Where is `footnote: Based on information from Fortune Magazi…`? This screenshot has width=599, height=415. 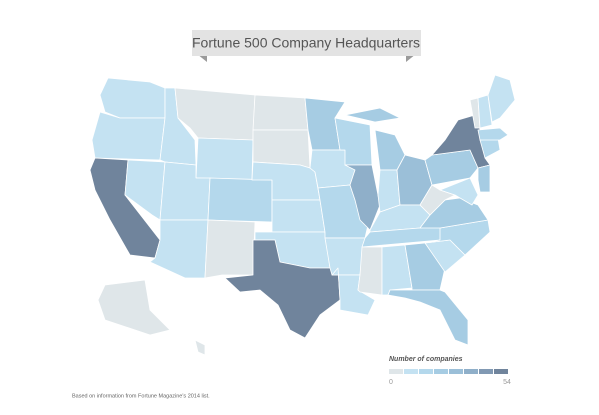 footnote: Based on information from Fortune Magazi… is located at coordinates (141, 396).